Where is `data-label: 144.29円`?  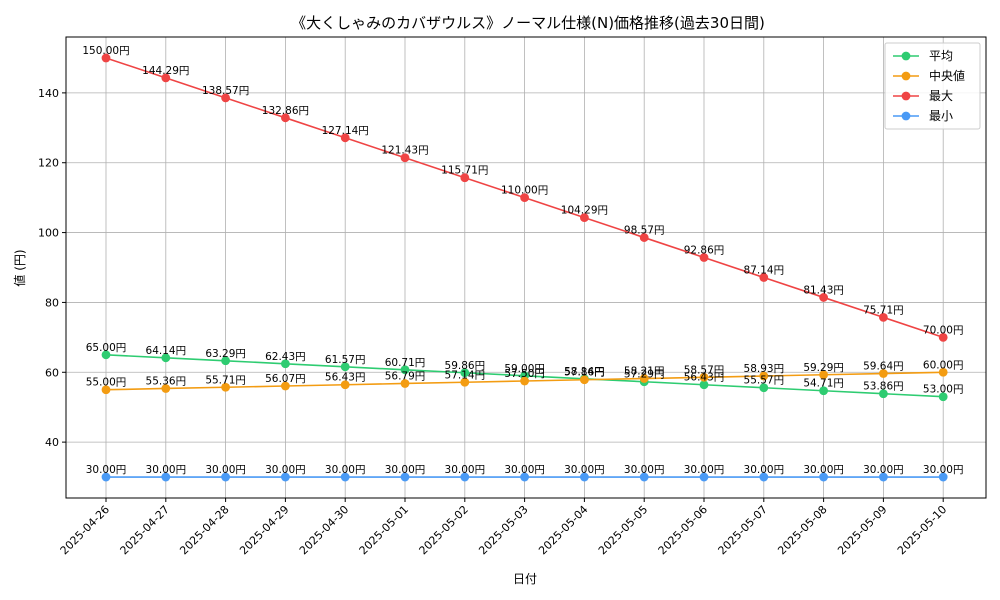 data-label: 144.29円 is located at coordinates (165, 71).